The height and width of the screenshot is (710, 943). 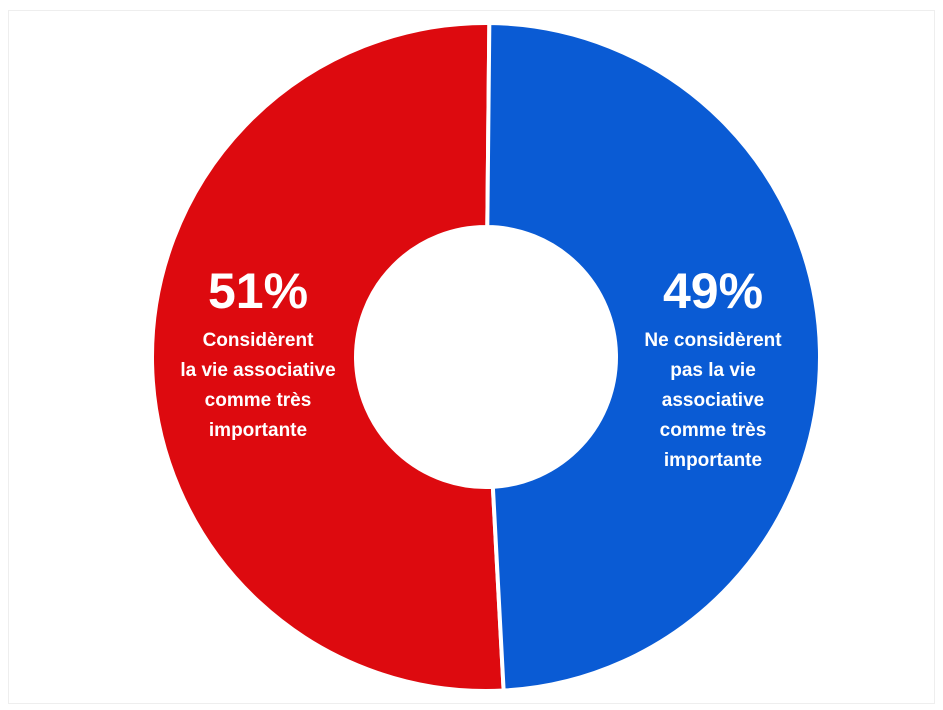 I want to click on desc-line-ne-considerent-3: comme très, so click(x=713, y=430).